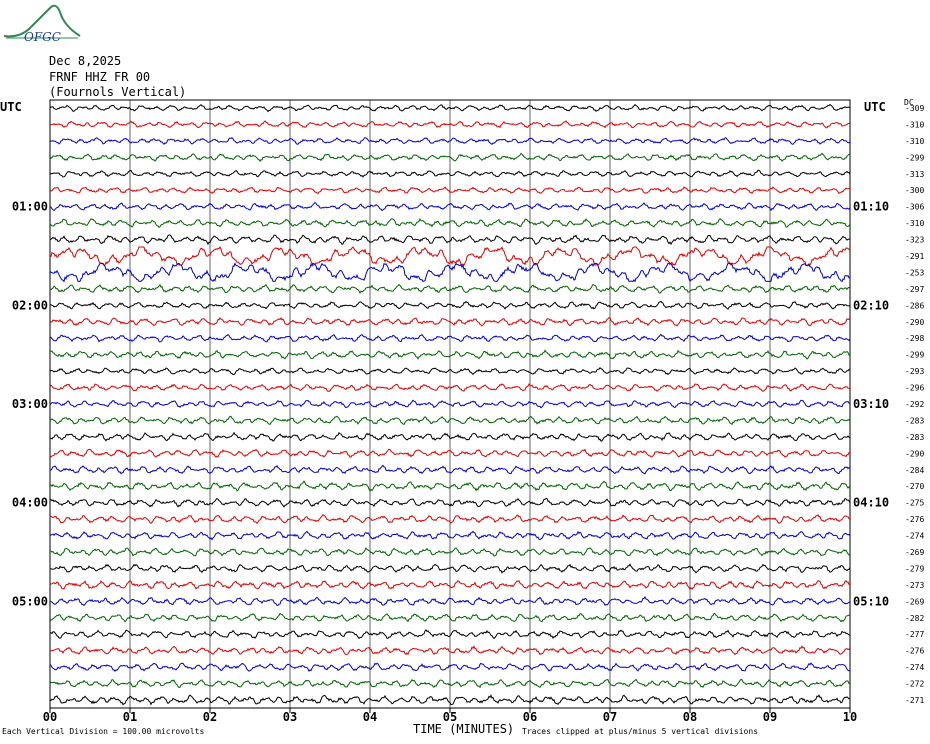  What do you see at coordinates (610, 717) in the screenshot?
I see `x-tick-label: 07` at bounding box center [610, 717].